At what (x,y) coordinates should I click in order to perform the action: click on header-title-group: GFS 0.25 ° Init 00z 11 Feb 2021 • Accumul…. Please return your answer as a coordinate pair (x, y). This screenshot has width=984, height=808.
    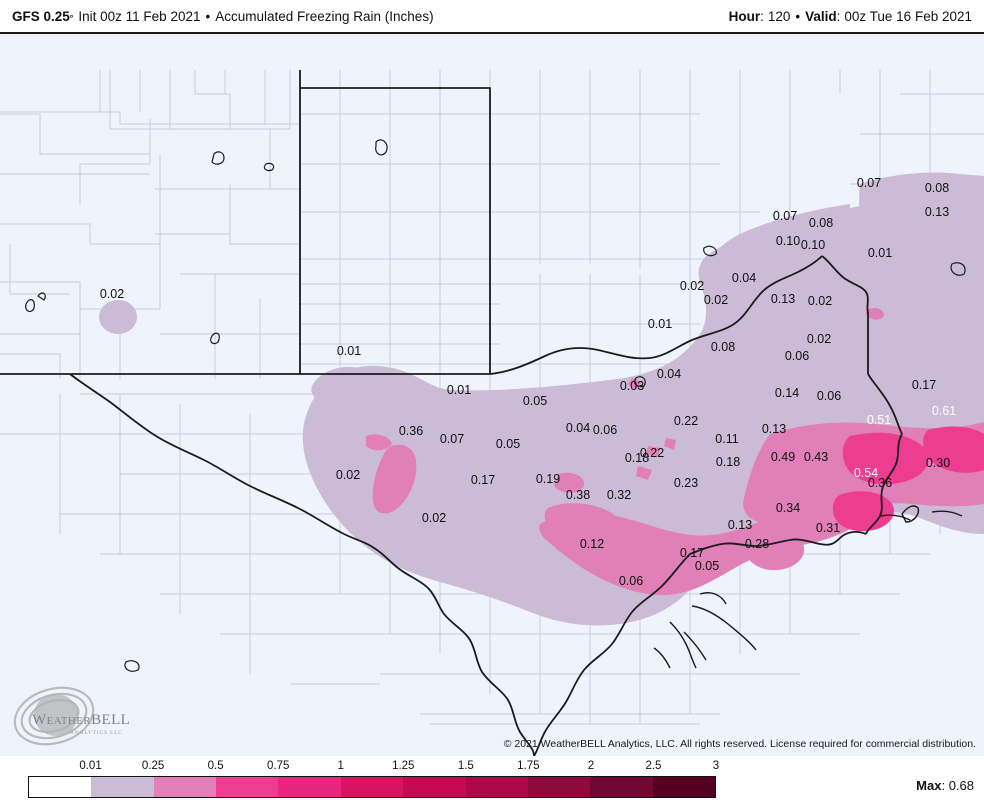
    Looking at the image, I should click on (223, 16).